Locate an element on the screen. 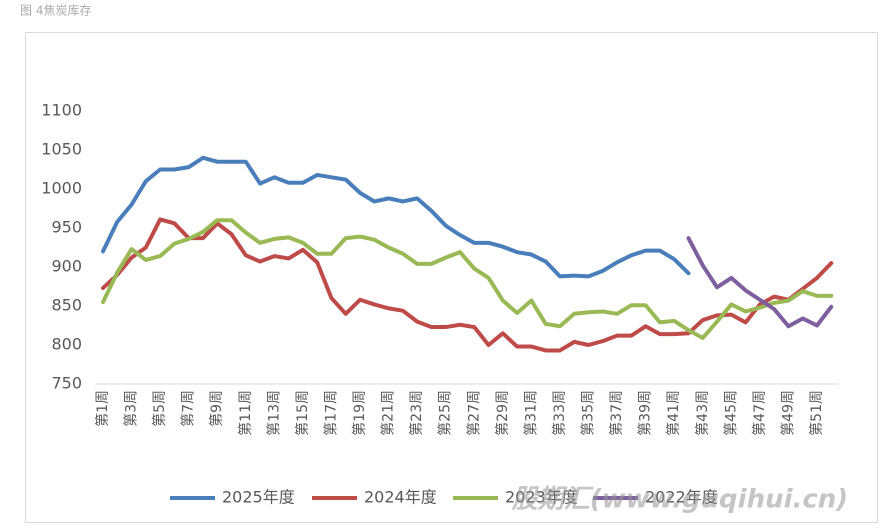 The height and width of the screenshot is (531, 891). x-tick-label: 第41周 is located at coordinates (673, 413).